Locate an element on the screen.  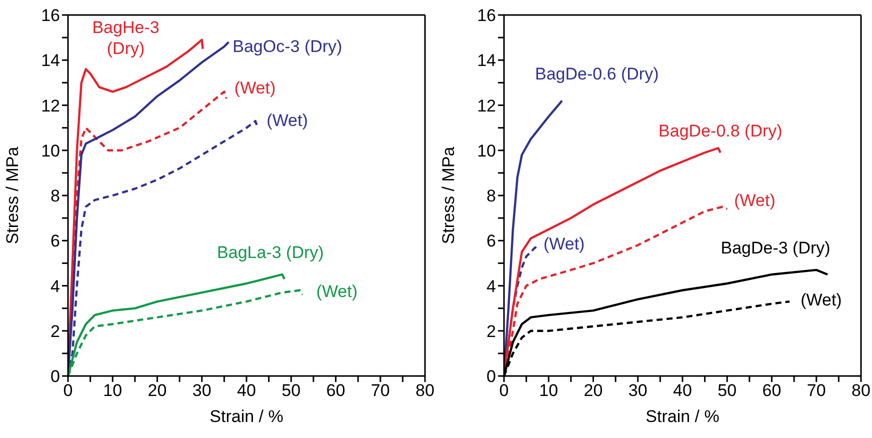
series-label: BagDe-0.8 (Dry) is located at coordinates (720, 132).